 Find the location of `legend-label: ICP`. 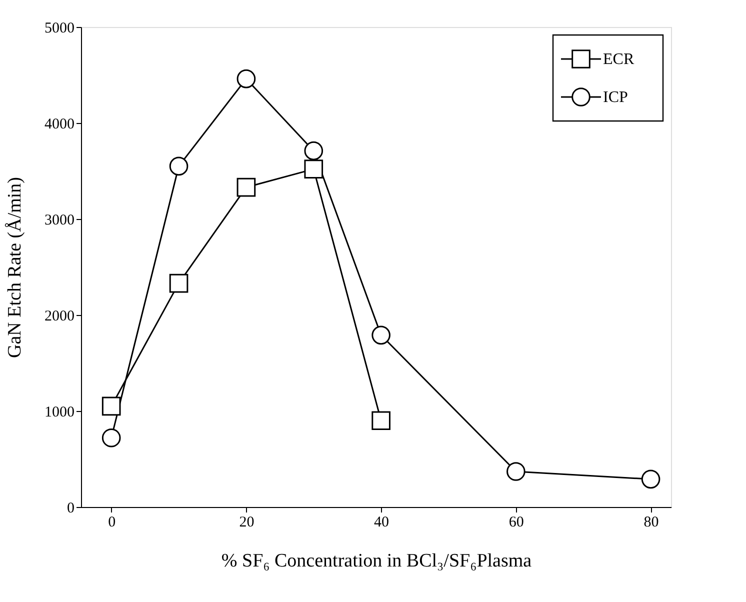

legend-label: ICP is located at coordinates (615, 97).